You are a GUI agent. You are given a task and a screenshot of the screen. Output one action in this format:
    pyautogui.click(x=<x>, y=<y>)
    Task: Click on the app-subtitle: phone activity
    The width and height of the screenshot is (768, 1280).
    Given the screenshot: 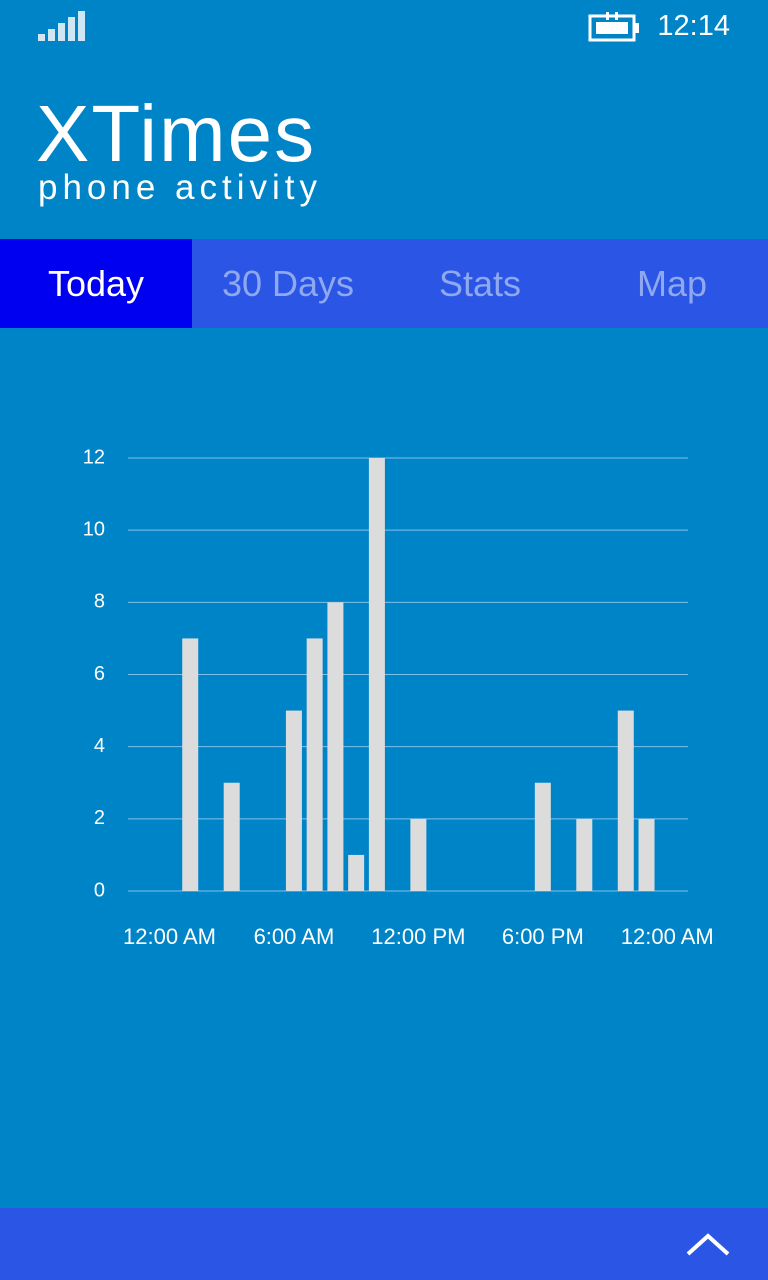 What is the action you would take?
    pyautogui.click(x=180, y=187)
    